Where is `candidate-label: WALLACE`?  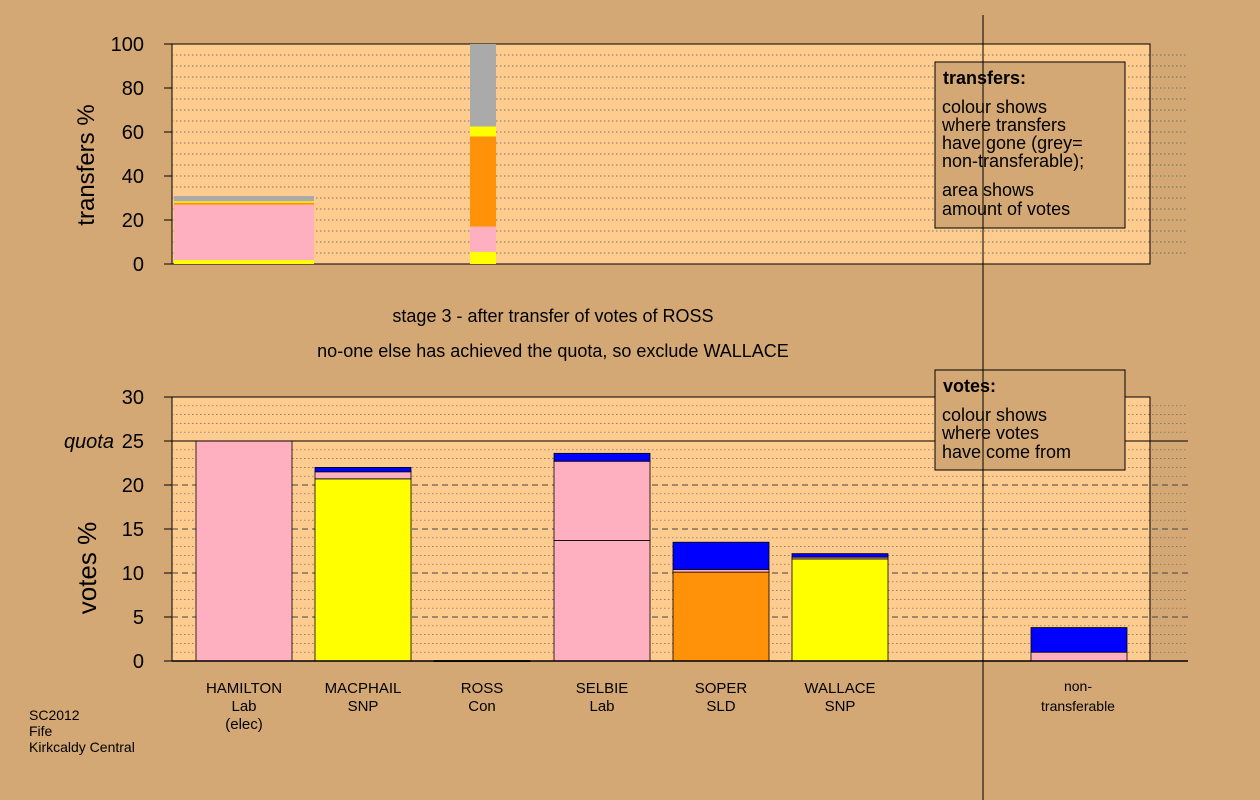 candidate-label: WALLACE is located at coordinates (839, 688).